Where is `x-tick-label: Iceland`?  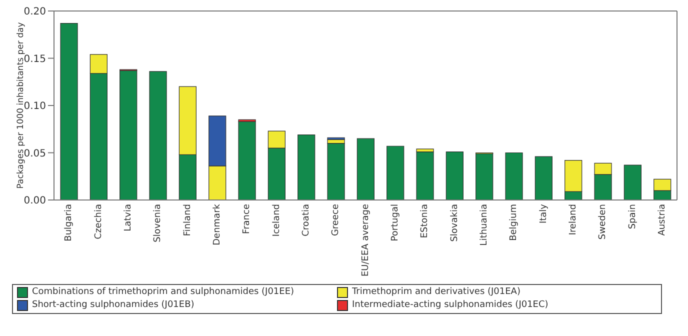
x-tick-label: Iceland is located at coordinates (277, 220).